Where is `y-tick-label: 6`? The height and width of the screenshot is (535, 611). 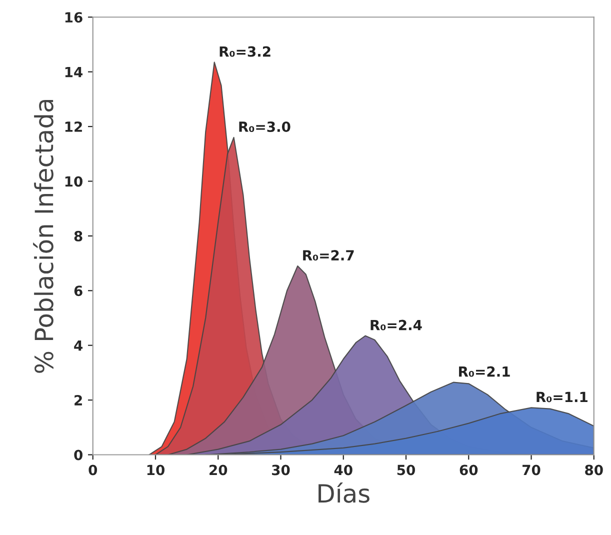 y-tick-label: 6 is located at coordinates (78, 291).